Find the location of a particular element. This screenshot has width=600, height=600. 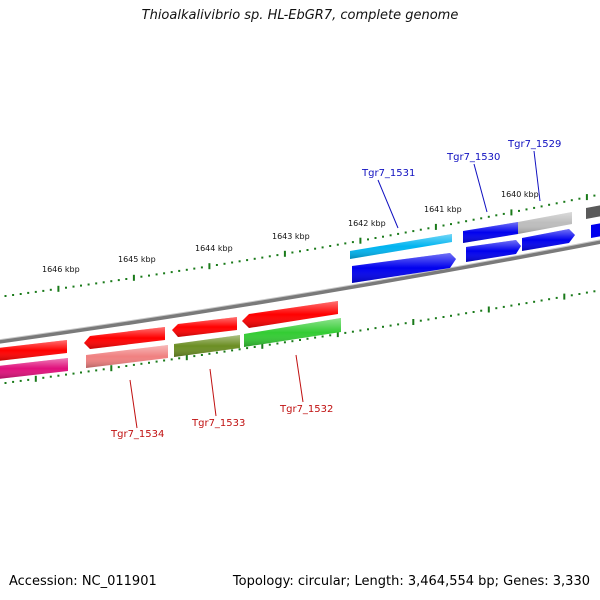

tick-label-1643: 1643 kbp is located at coordinates (291, 236).